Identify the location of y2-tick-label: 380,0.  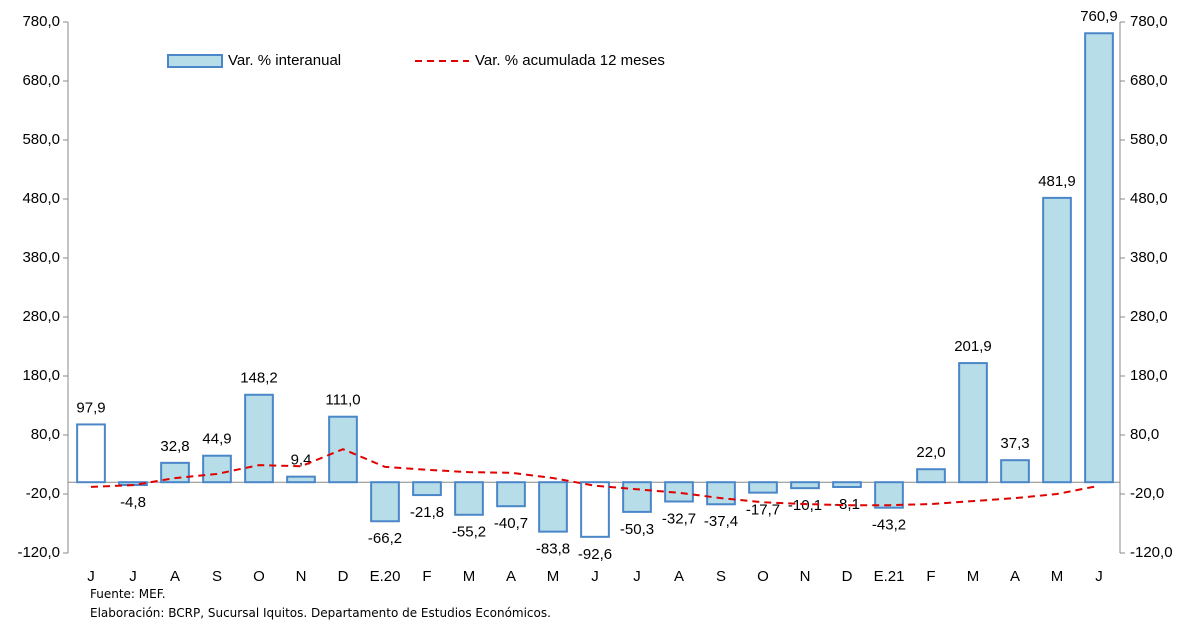
(1149, 257).